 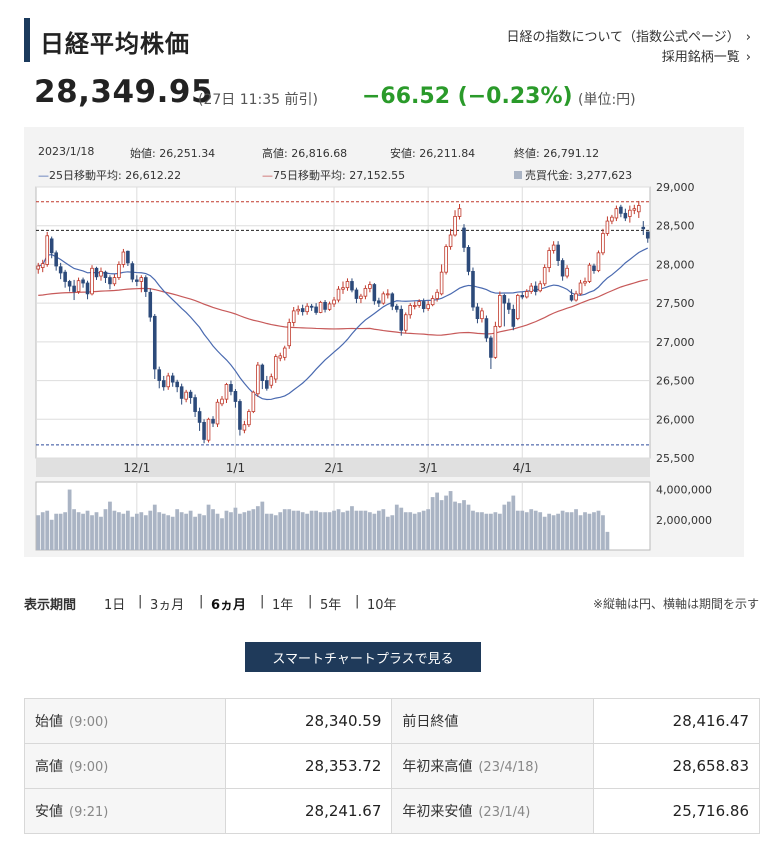 What do you see at coordinates (115, 175) in the screenshot?
I see `info-ma25-text: 25日移動平均: 26,612.22` at bounding box center [115, 175].